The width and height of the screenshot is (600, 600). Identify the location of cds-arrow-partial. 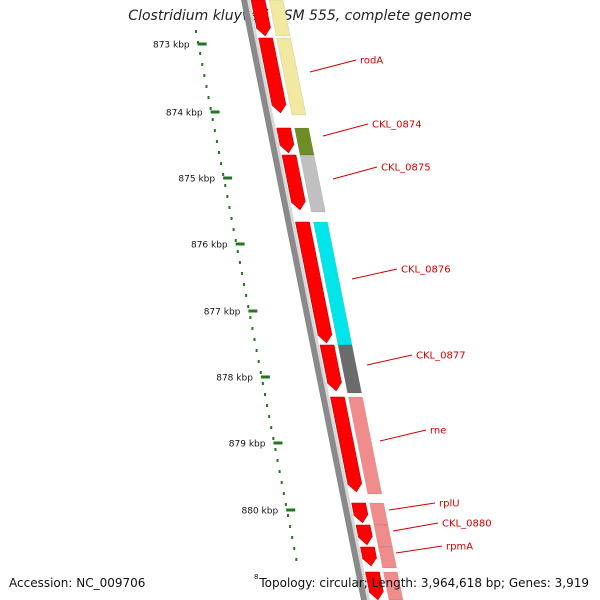
(374, 585).